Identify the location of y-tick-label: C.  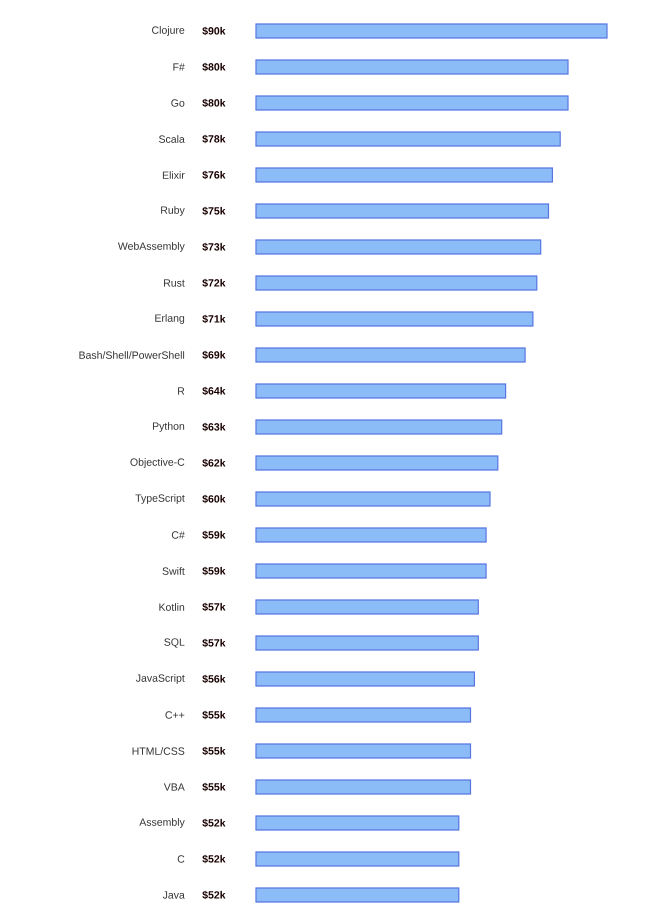
(181, 859).